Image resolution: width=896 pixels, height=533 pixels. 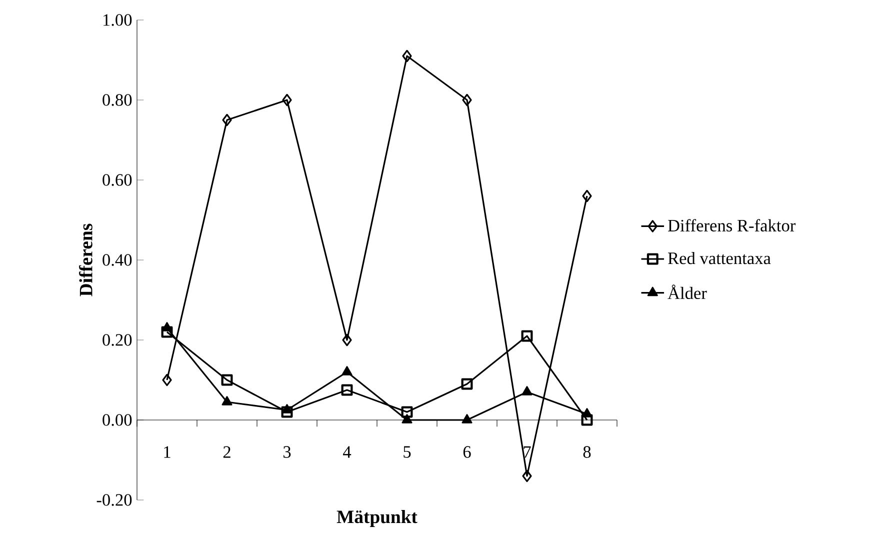 I want to click on legend-label: Ålder, so click(x=687, y=292).